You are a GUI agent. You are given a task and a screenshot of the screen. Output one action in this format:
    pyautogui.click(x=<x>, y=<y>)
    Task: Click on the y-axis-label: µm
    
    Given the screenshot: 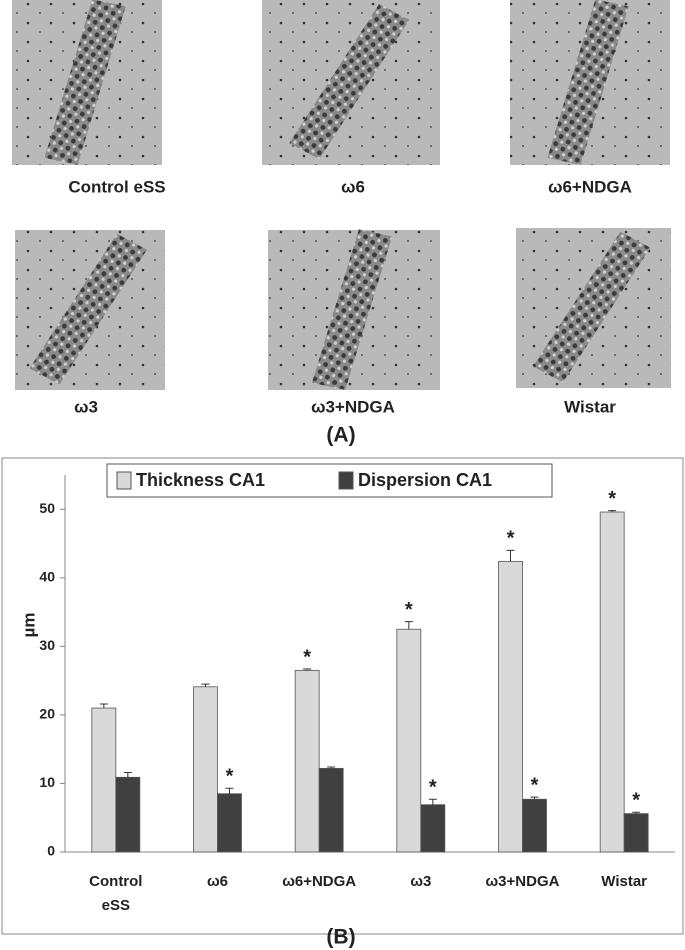 What is the action you would take?
    pyautogui.click(x=28, y=625)
    